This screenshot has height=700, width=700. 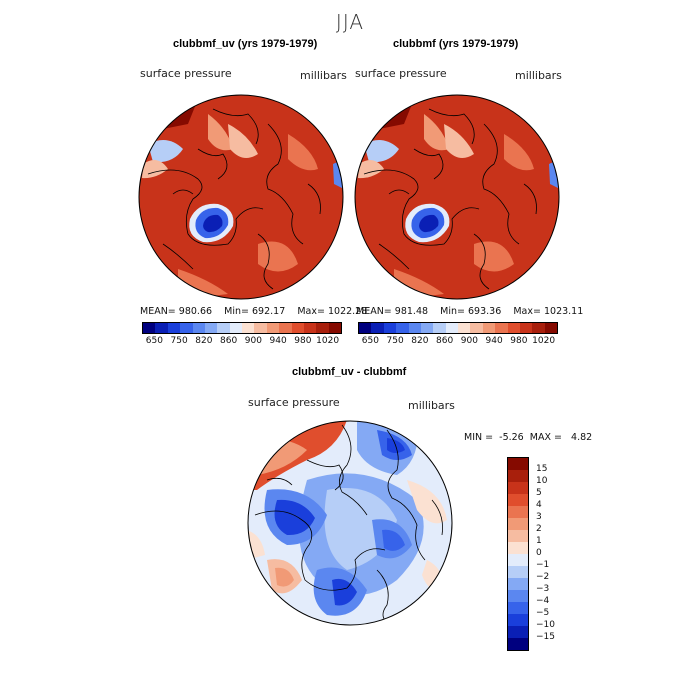 I want to click on panel1-colorbar-ticks: 650 750 820 860 900 940 980 1020, so click(x=241, y=342).